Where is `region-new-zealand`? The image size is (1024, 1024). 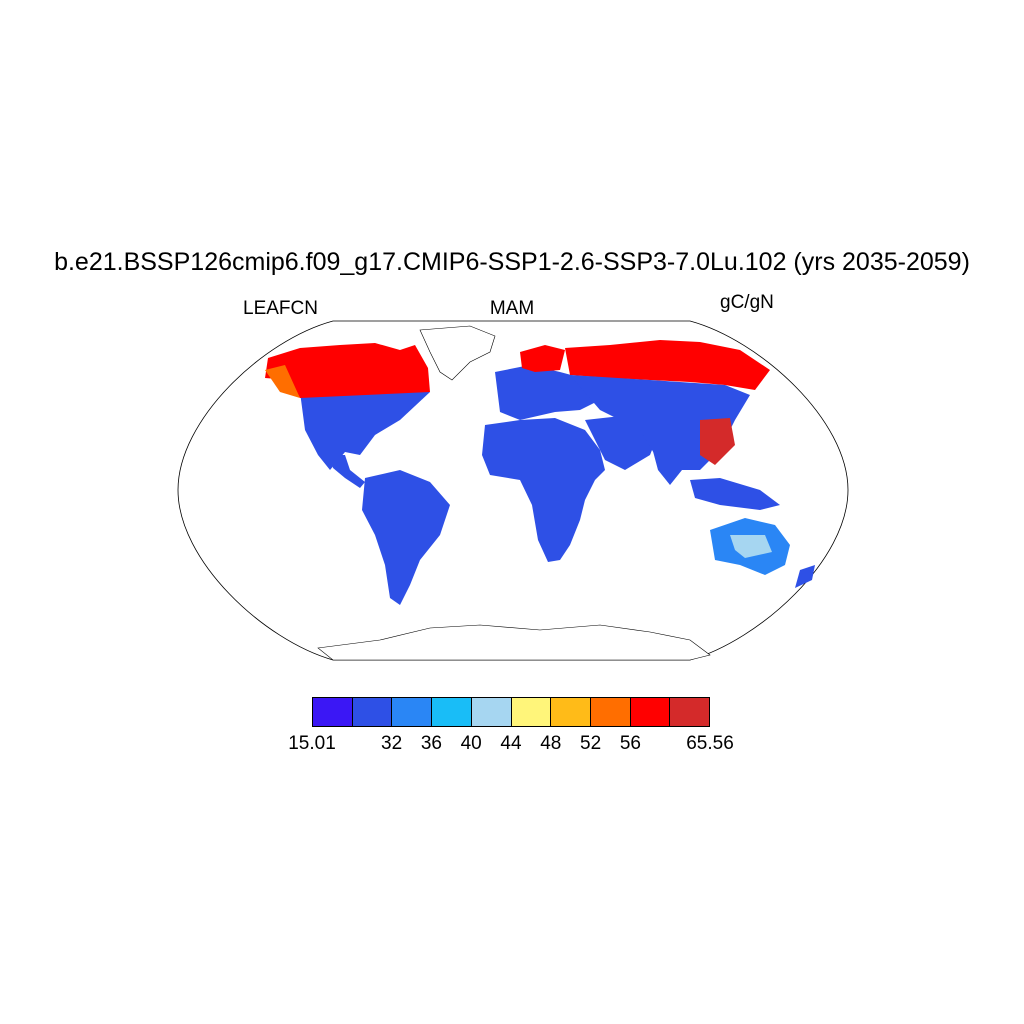 region-new-zealand is located at coordinates (805, 576).